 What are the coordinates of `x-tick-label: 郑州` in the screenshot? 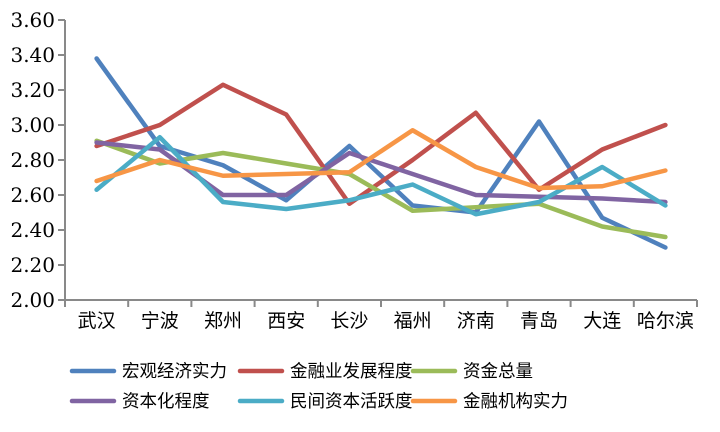 It's located at (223, 321).